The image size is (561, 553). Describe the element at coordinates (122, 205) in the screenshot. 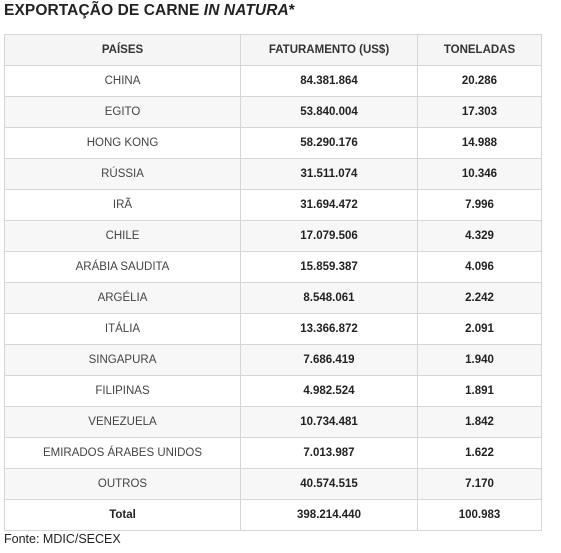

I see `country-cell: IRÃ` at that location.